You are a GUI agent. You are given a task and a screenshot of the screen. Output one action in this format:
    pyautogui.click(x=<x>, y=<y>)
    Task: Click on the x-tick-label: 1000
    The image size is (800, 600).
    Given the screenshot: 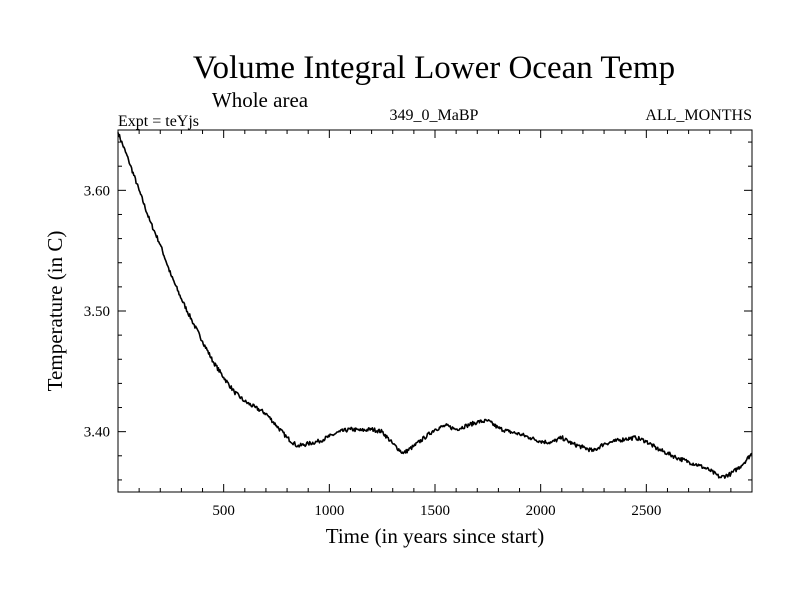 What is the action you would take?
    pyautogui.click(x=329, y=511)
    